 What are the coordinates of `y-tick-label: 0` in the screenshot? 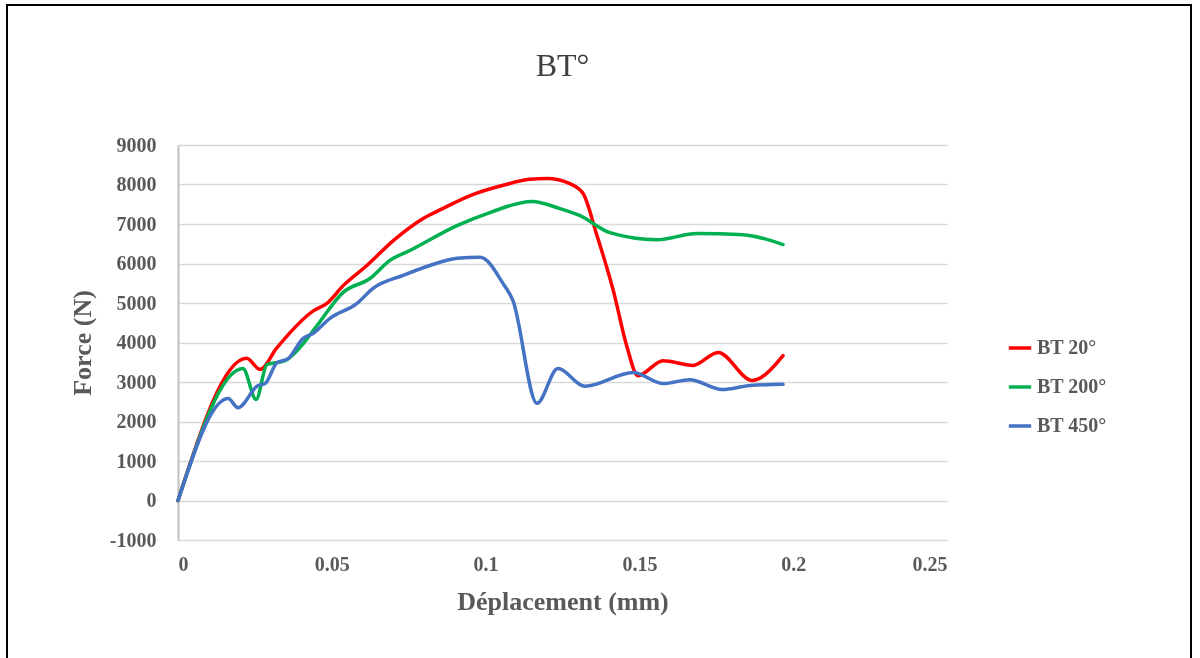 It's located at (151, 500).